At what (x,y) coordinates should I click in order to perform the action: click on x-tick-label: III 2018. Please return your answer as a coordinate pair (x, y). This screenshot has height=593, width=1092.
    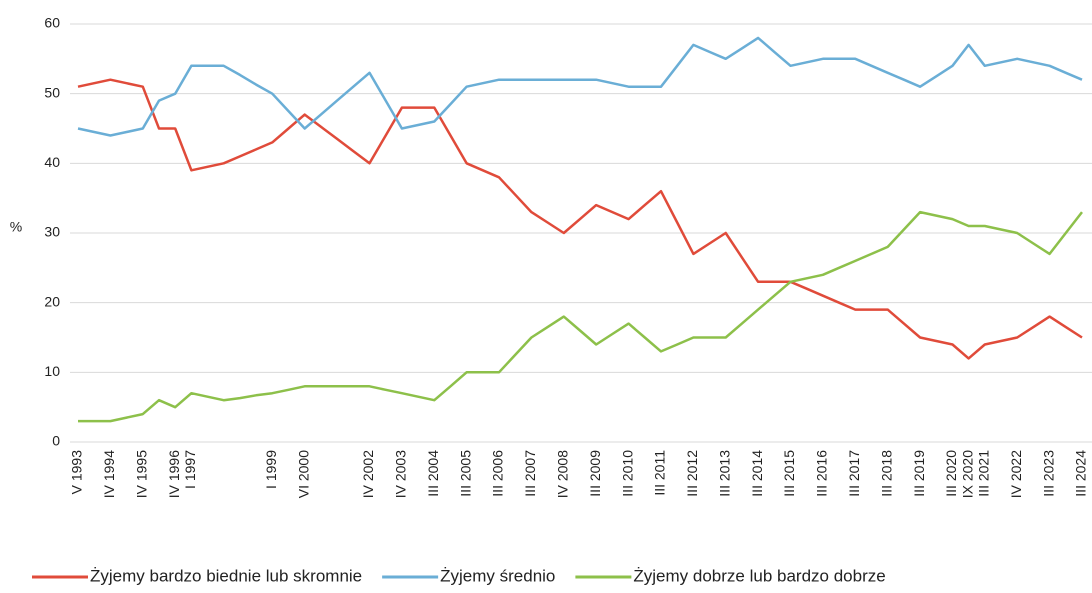
    Looking at the image, I should click on (886, 473).